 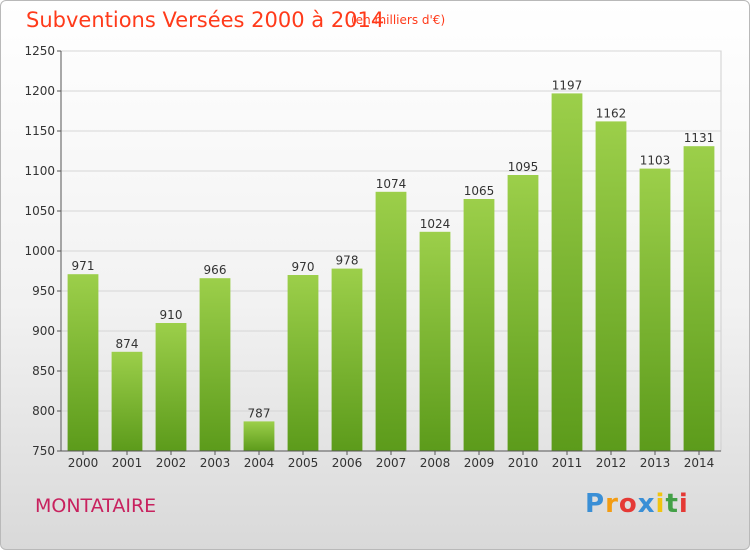 What do you see at coordinates (39, 171) in the screenshot?
I see `y-tick-label: 1100` at bounding box center [39, 171].